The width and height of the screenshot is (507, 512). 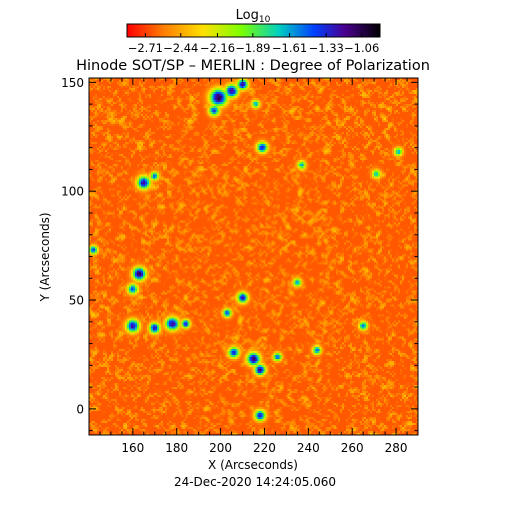 I want to click on colorbar-tick-label: −1.33, so click(x=326, y=48).